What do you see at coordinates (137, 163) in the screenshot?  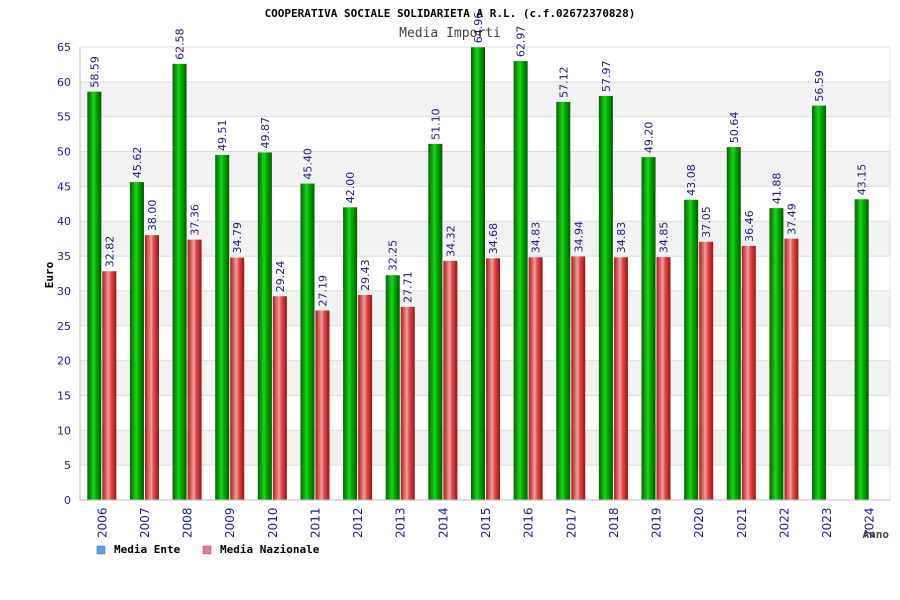 I see `data-label-media-ente: 45.62` at bounding box center [137, 163].